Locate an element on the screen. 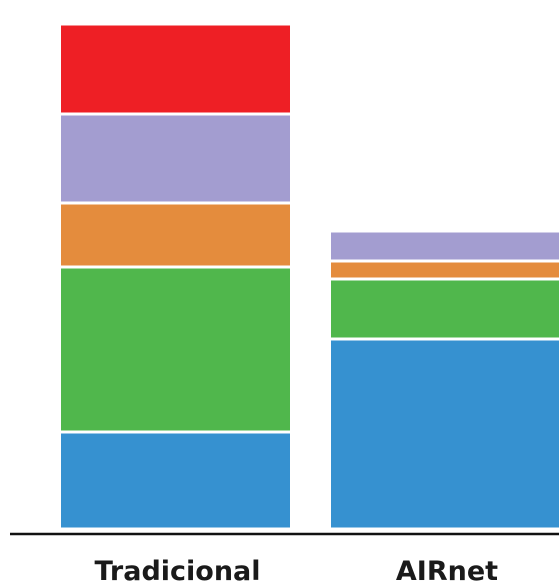 This screenshot has width=559, height=584. category-label-airnet: AIRnet is located at coordinates (447, 570).